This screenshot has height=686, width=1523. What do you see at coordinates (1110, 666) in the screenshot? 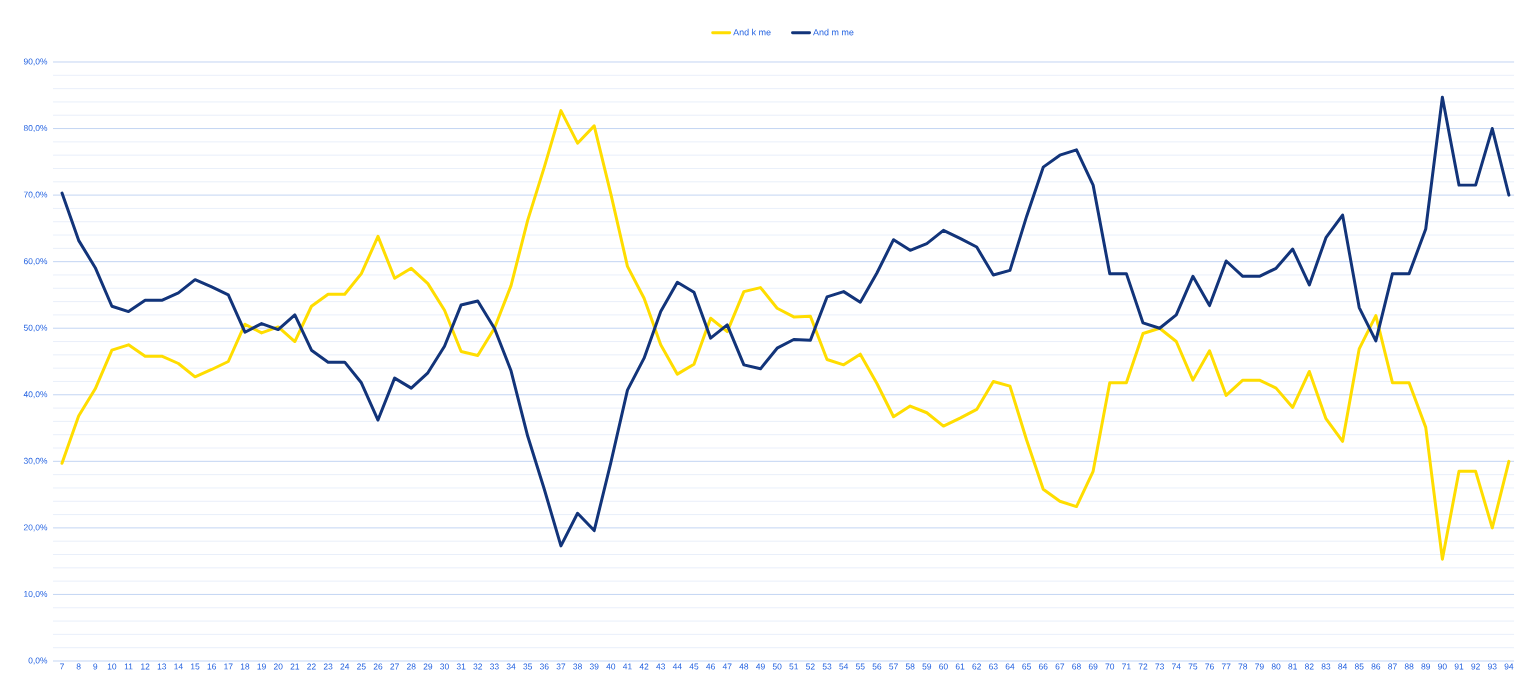
I see `x-tick-label: 70` at bounding box center [1110, 666].